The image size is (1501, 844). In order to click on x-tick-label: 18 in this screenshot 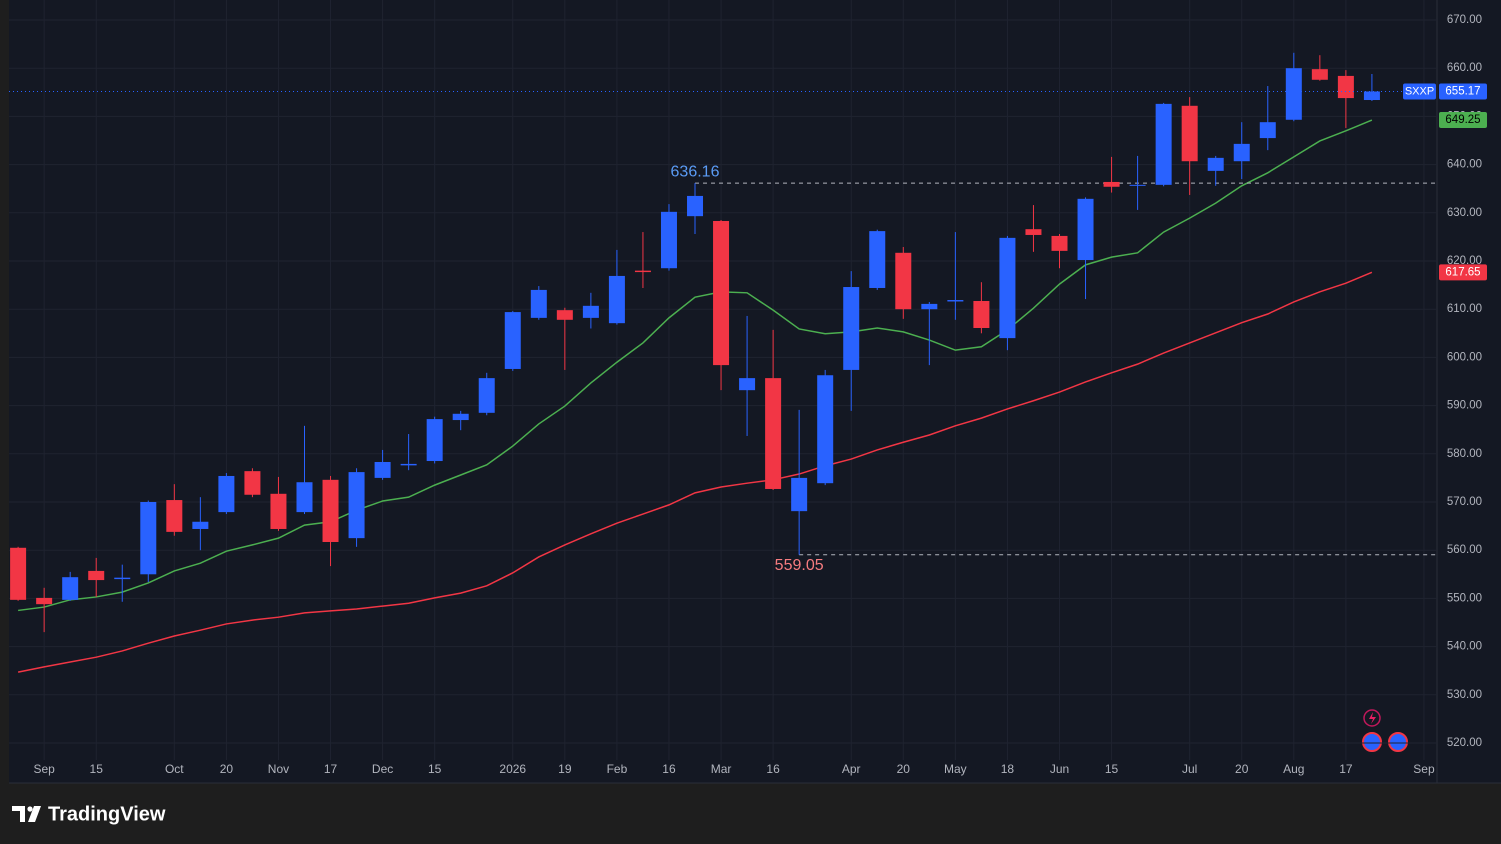, I will do `click(1008, 769)`.